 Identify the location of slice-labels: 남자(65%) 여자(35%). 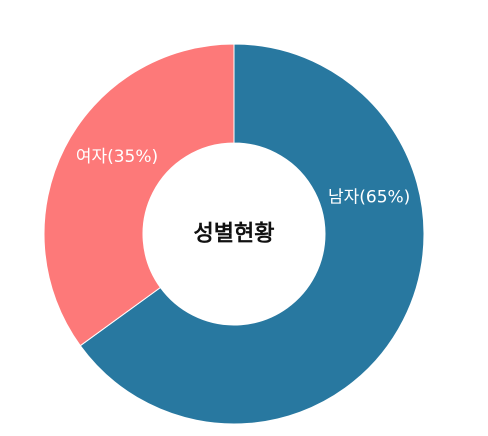
(243, 177).